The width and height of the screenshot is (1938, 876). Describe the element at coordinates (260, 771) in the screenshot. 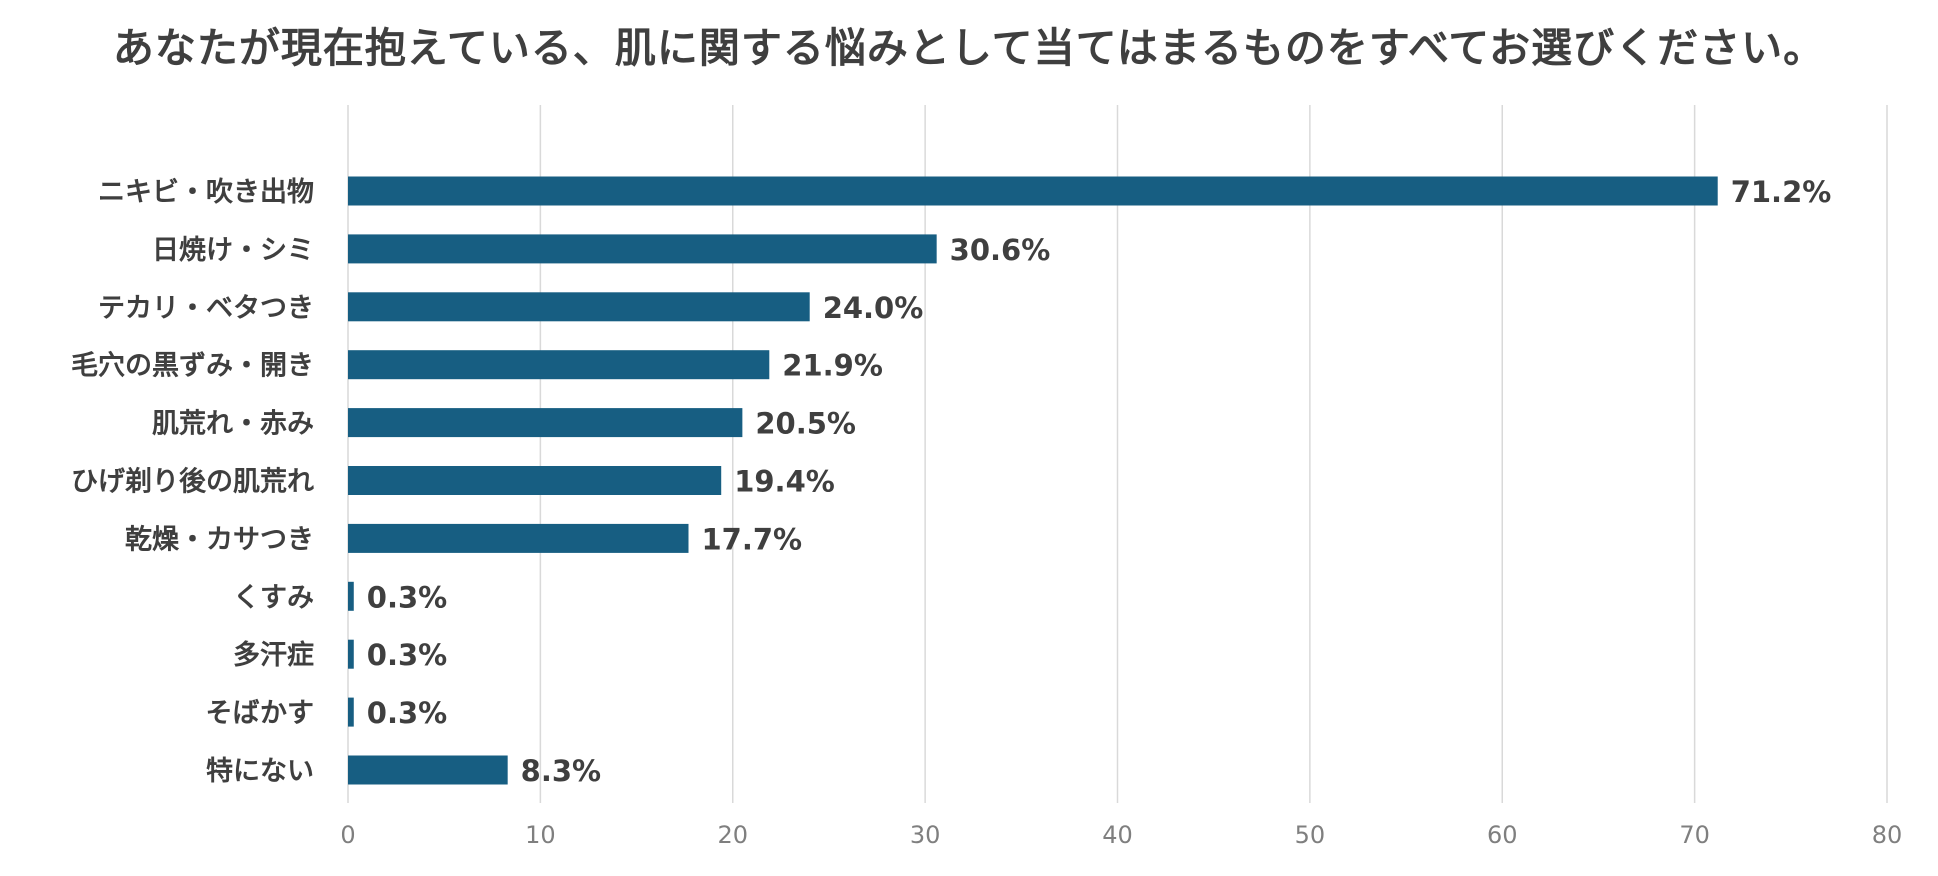

I see `category-label: 特にない` at that location.